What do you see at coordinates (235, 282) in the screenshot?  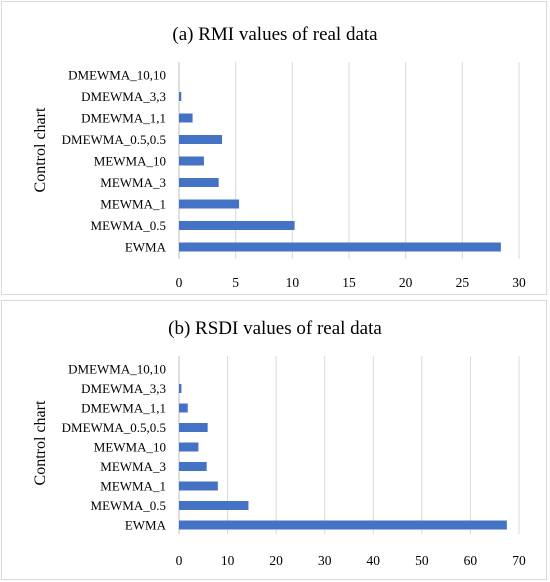 I see `x-tick-label: 5` at bounding box center [235, 282].